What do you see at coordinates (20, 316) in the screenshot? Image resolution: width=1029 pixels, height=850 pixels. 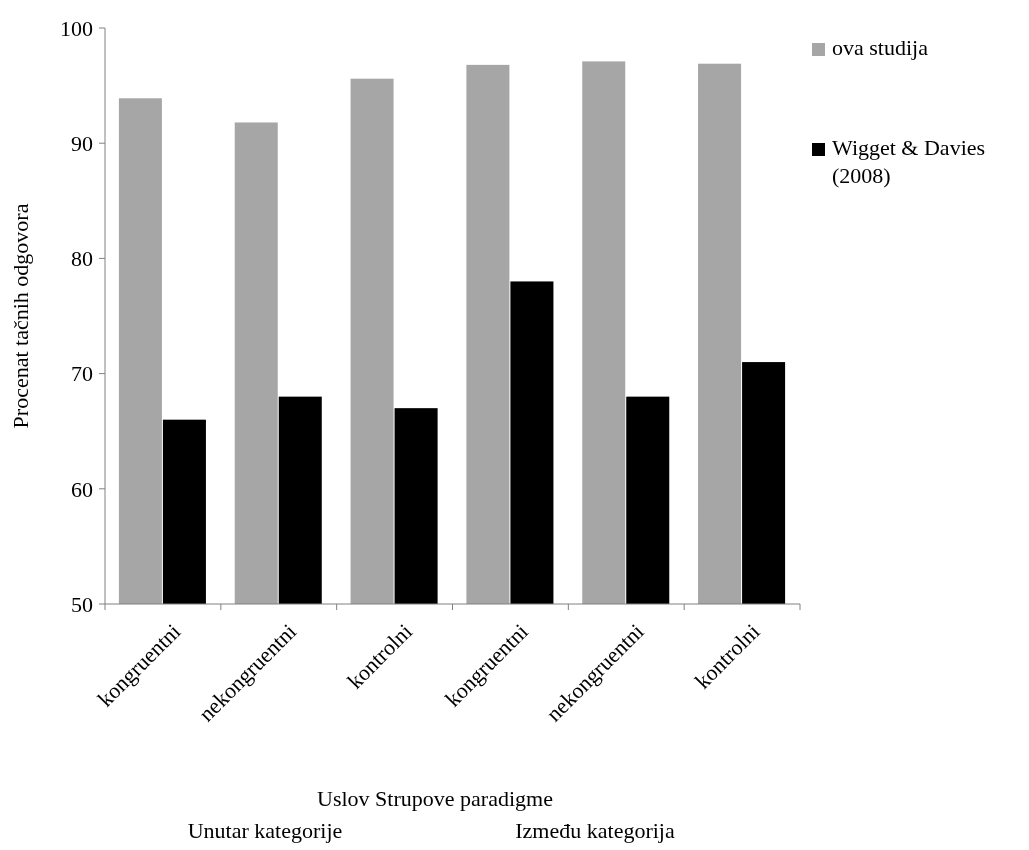 I see `y-axis-title: Procenat tačnih odgovora` at bounding box center [20, 316].